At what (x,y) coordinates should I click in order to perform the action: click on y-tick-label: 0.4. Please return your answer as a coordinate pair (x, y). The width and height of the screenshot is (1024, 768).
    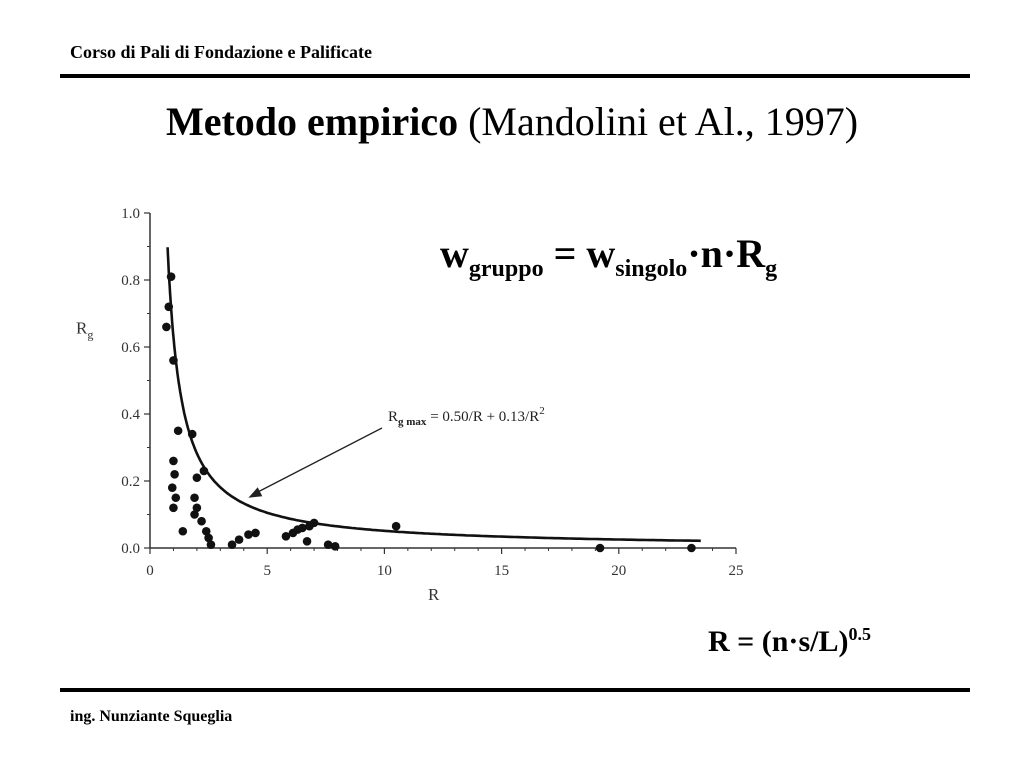
    Looking at the image, I should click on (130, 415).